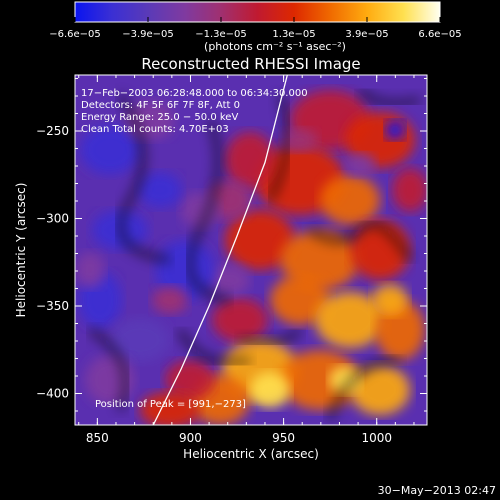  Describe the element at coordinates (194, 93) in the screenshot. I see `annotation-time-range: 17−Feb−2003 06:28:48.000 to 06:34:30.000` at that location.